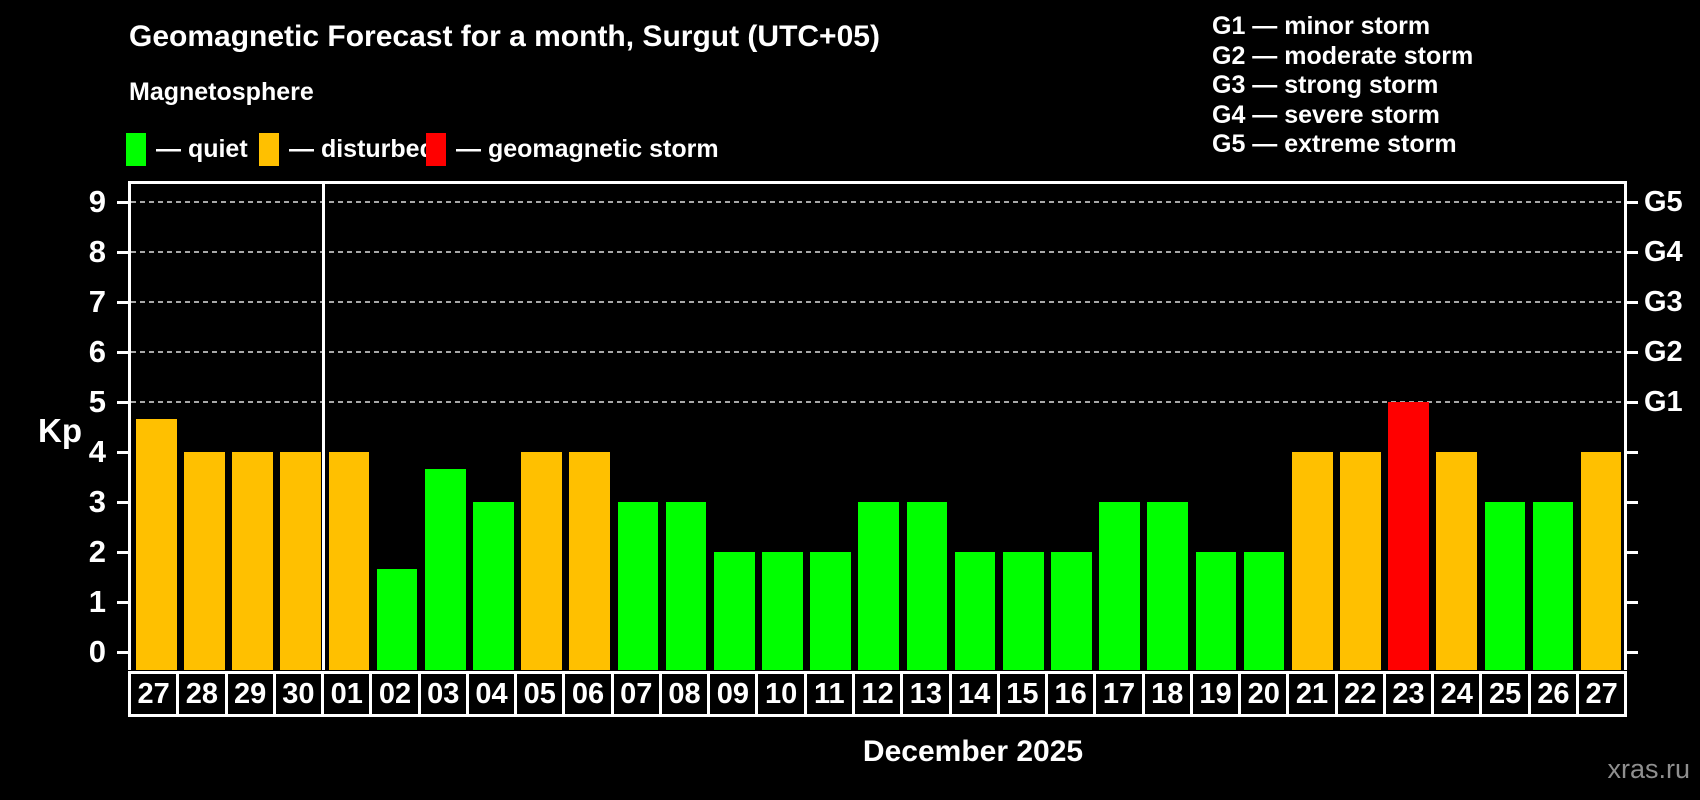 The height and width of the screenshot is (800, 1700). What do you see at coordinates (1312, 694) in the screenshot?
I see `day-label-21: 21` at bounding box center [1312, 694].